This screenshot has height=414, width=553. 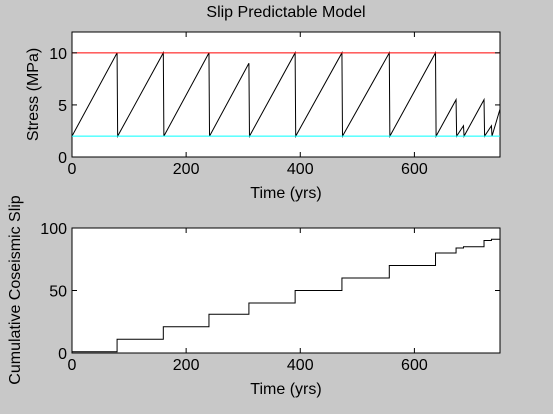 I want to click on stress-x-axis-label: Time (yrs), so click(x=285, y=193).